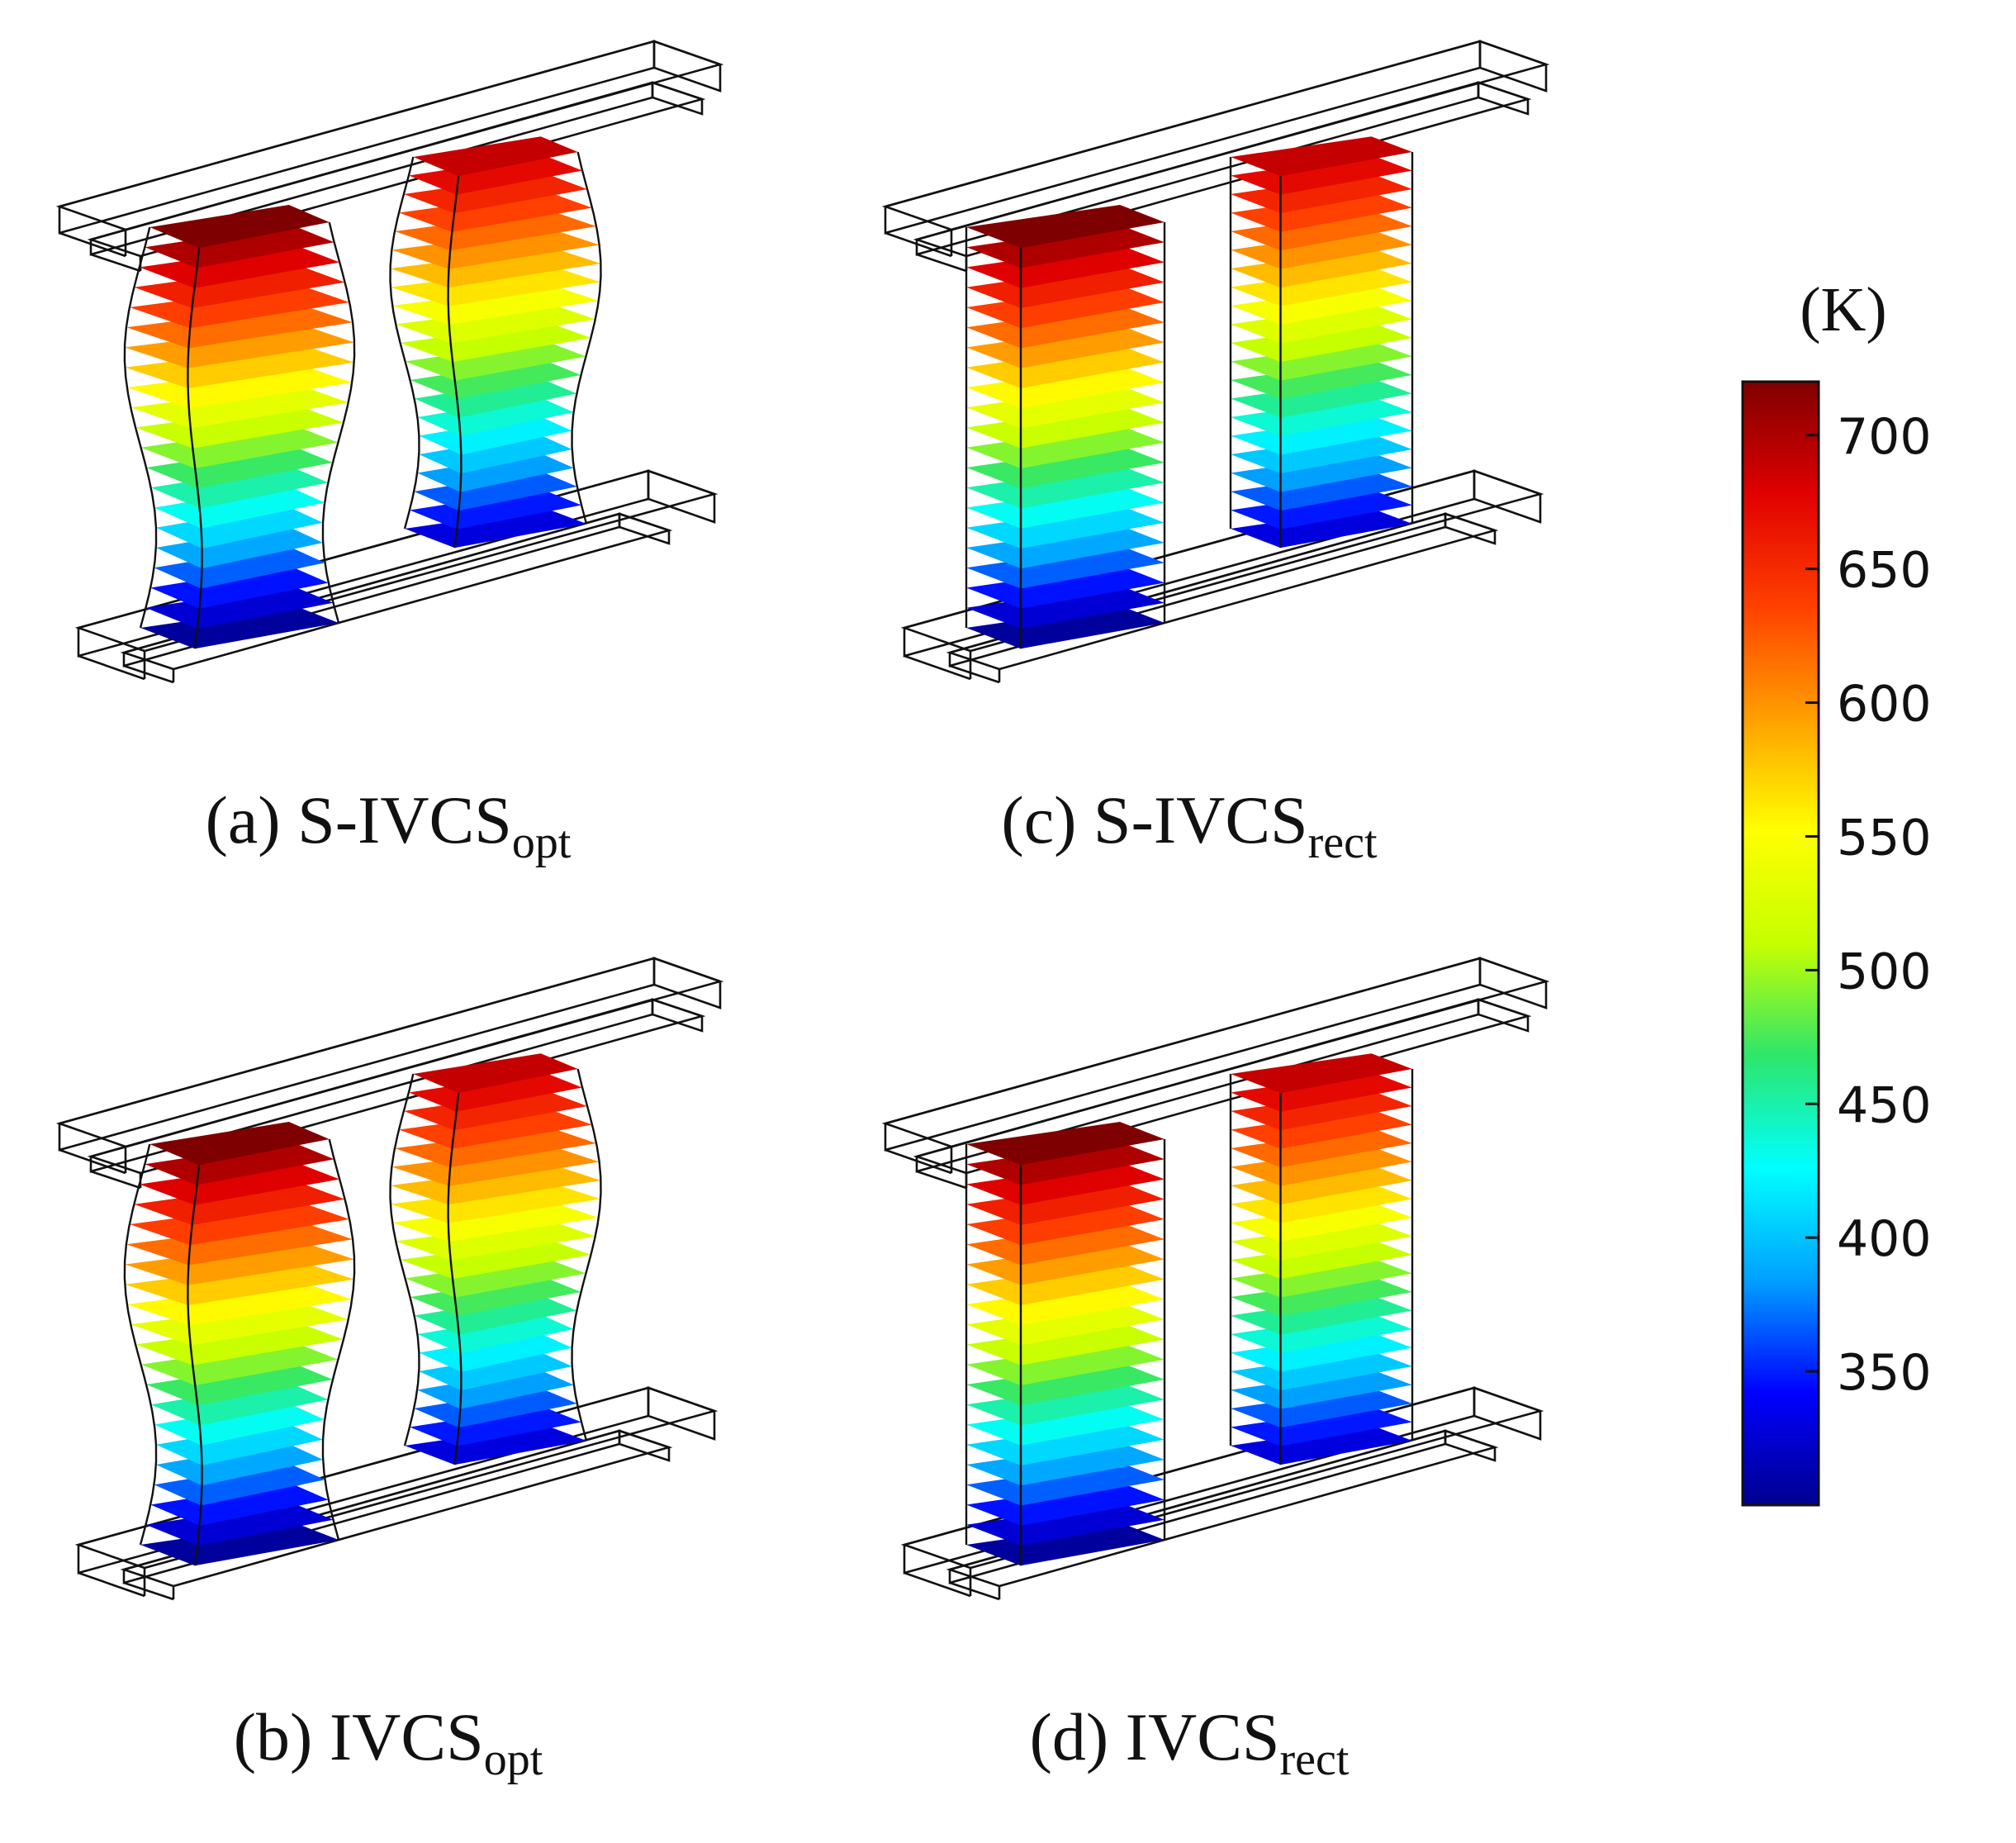  What do you see at coordinates (919, 244) in the screenshot?
I see `top-plate-edge` at bounding box center [919, 244].